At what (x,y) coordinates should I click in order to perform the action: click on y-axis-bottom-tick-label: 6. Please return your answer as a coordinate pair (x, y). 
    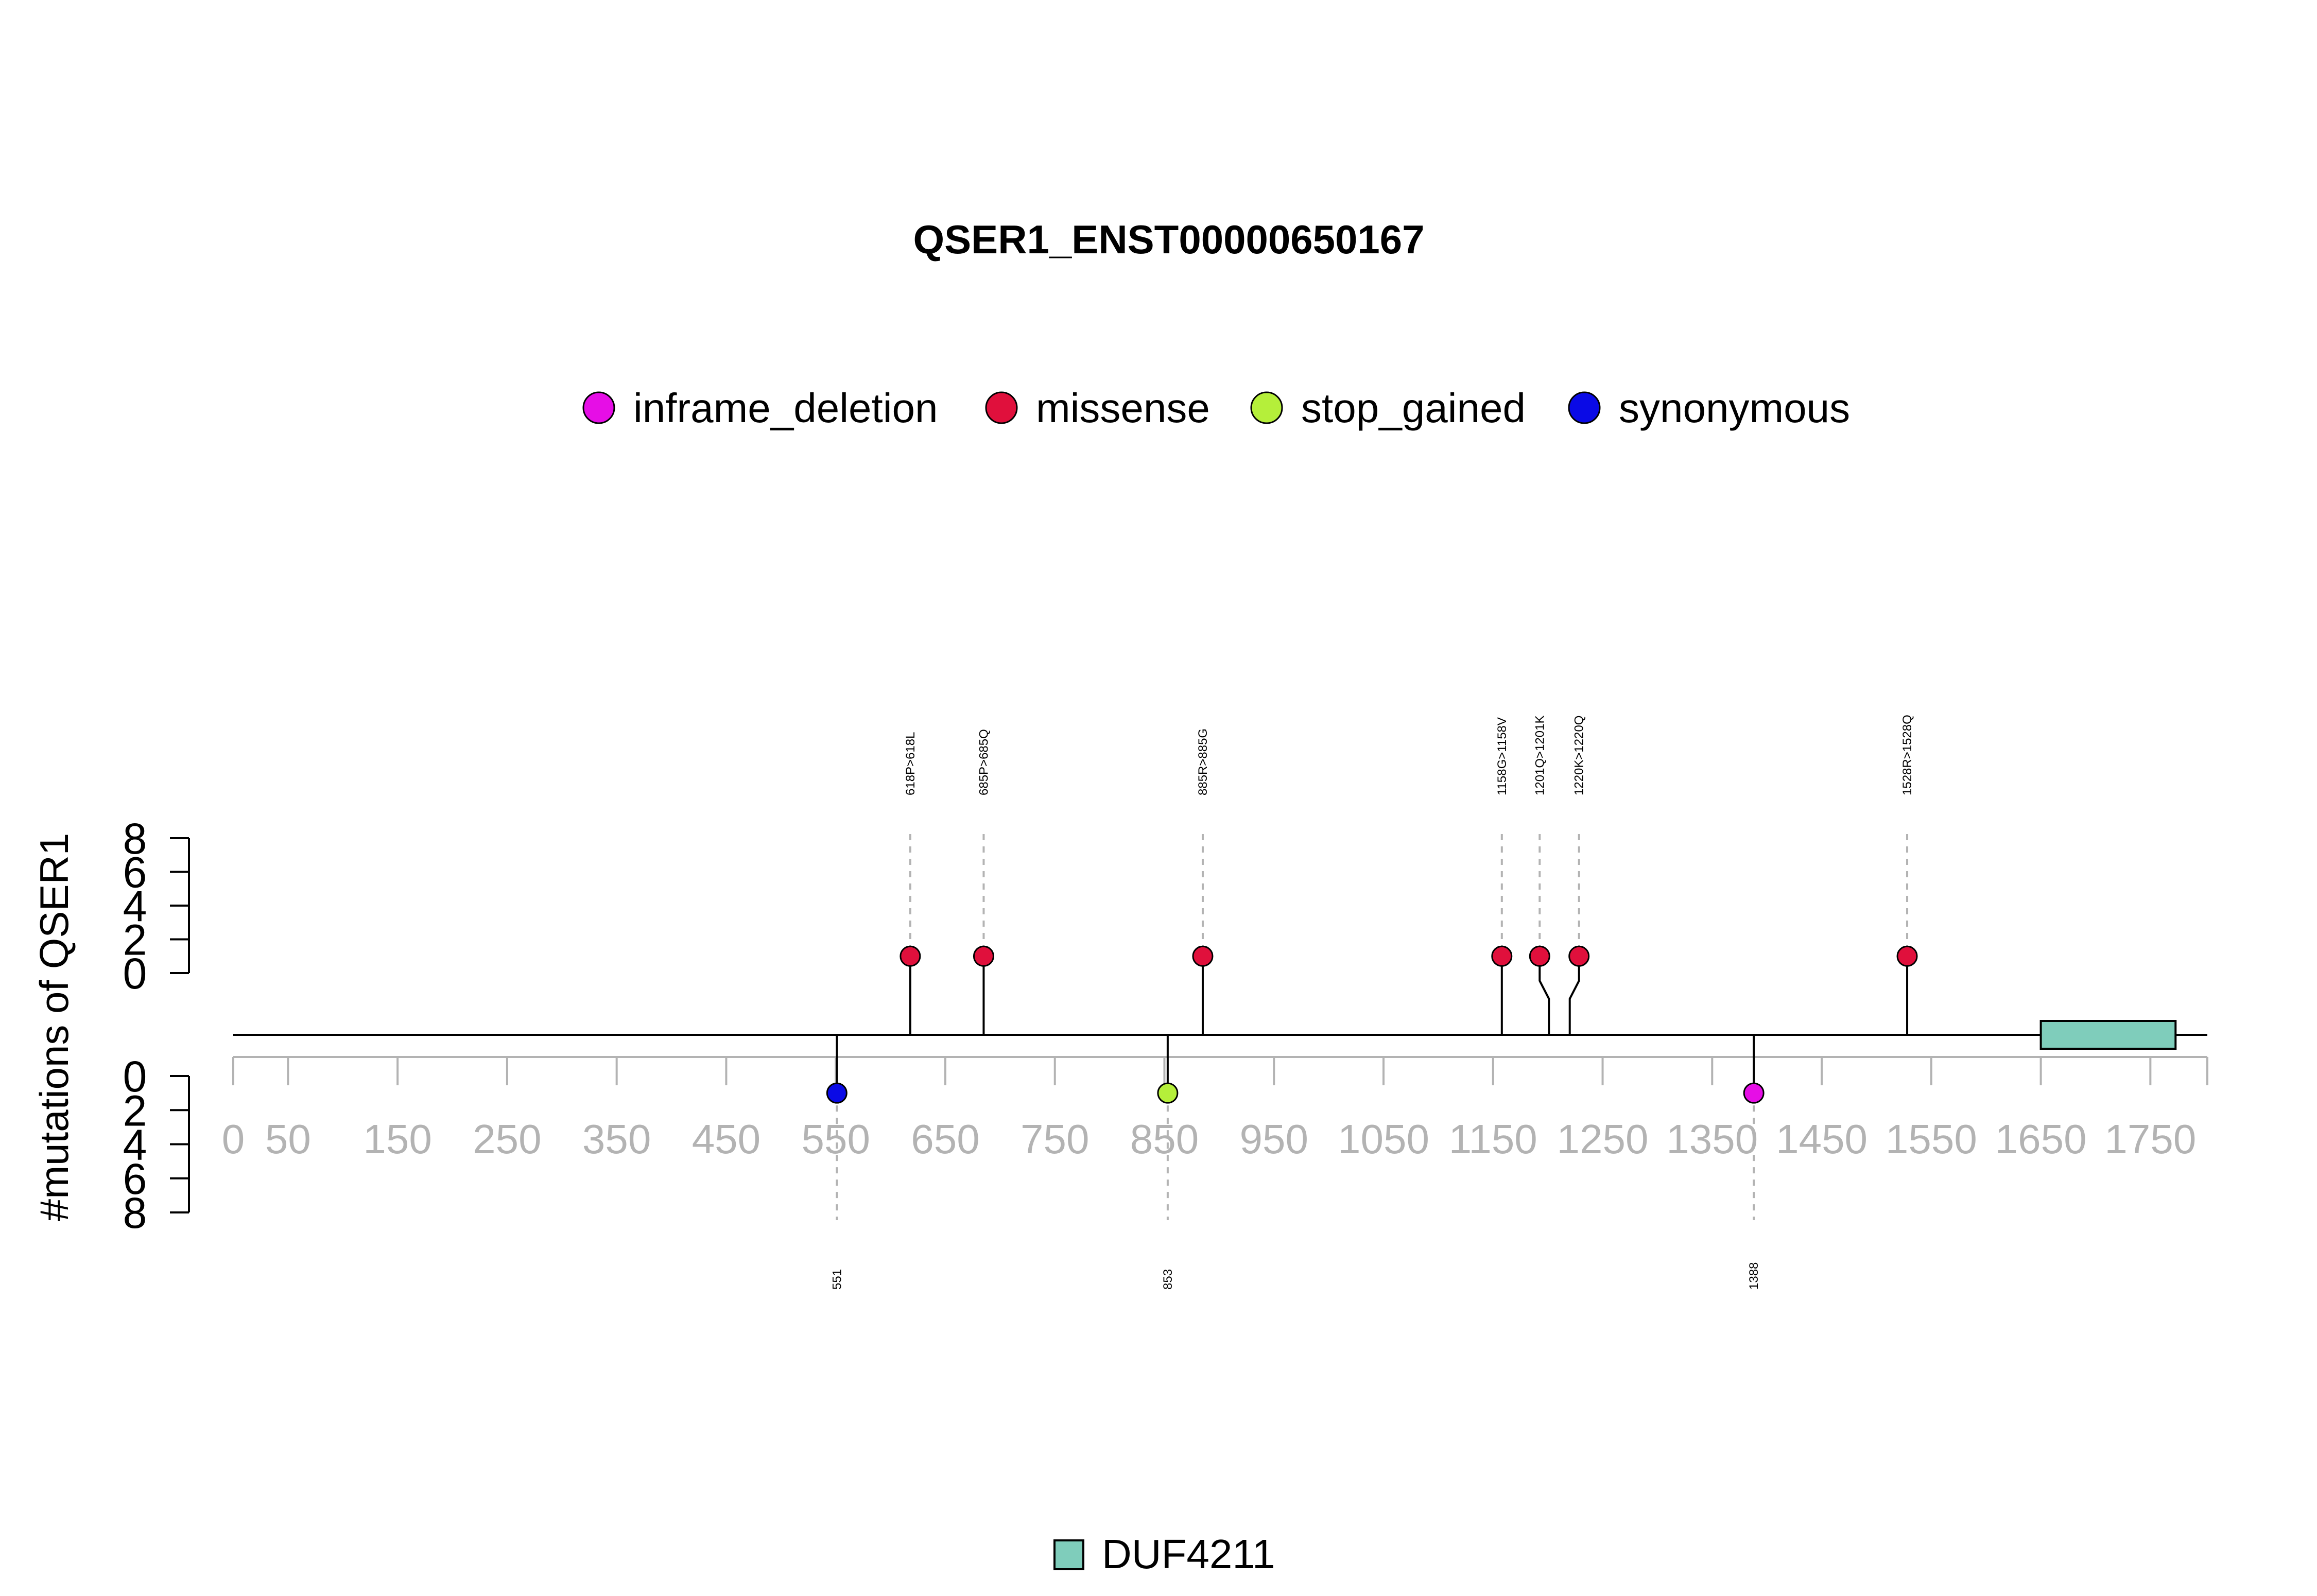
    Looking at the image, I should click on (135, 1179).